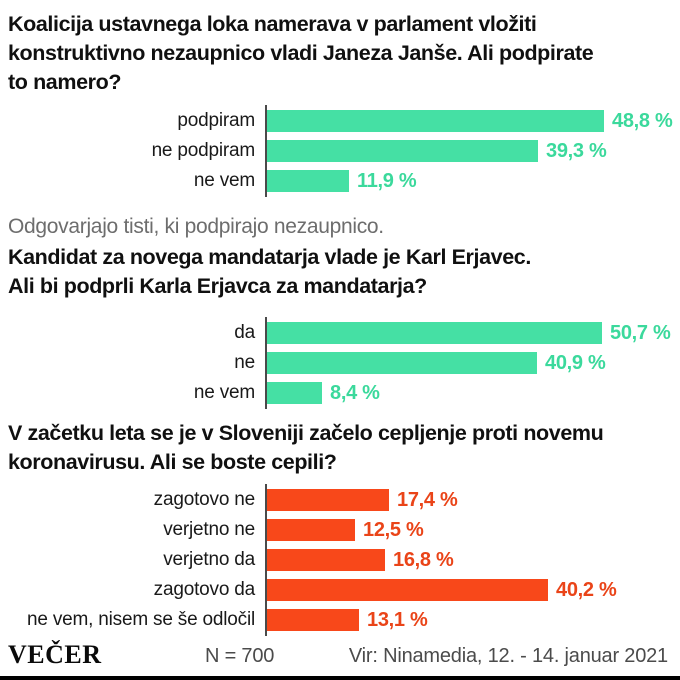  I want to click on chart-row: zagotovo ne 17,4 %, so click(338, 500).